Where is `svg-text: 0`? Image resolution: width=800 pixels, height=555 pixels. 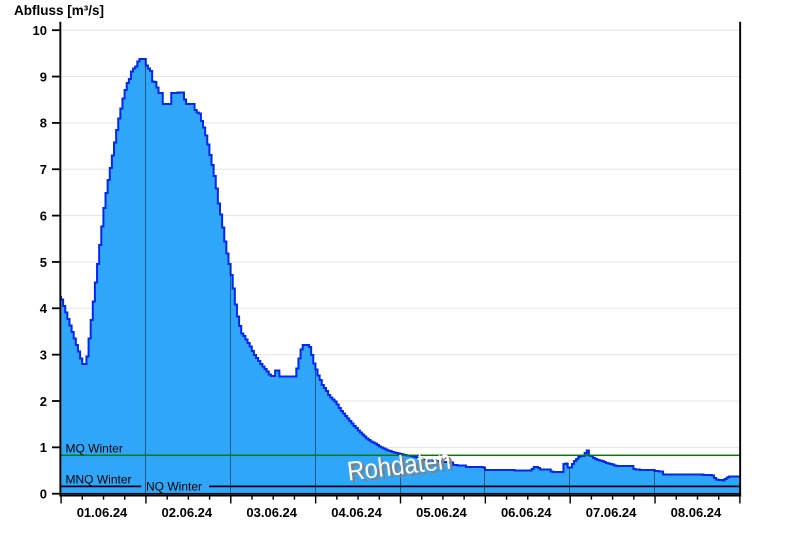 svg-text: 0 is located at coordinates (43, 494).